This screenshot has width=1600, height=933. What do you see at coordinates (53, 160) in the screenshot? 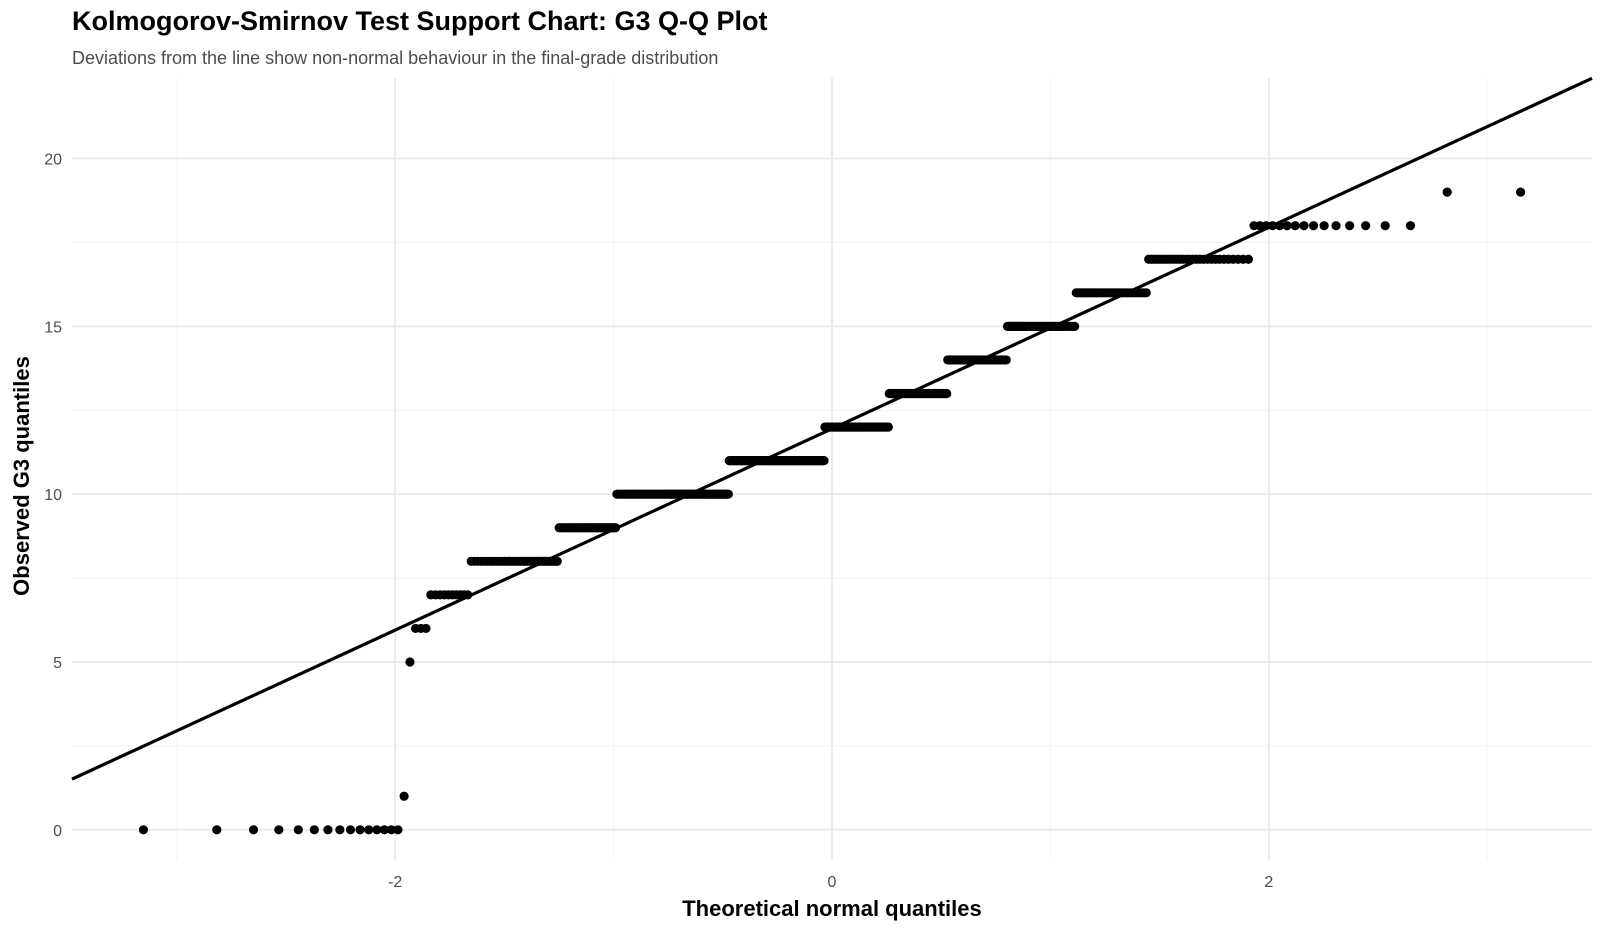
I see `y-tick-label: 20` at bounding box center [53, 160].